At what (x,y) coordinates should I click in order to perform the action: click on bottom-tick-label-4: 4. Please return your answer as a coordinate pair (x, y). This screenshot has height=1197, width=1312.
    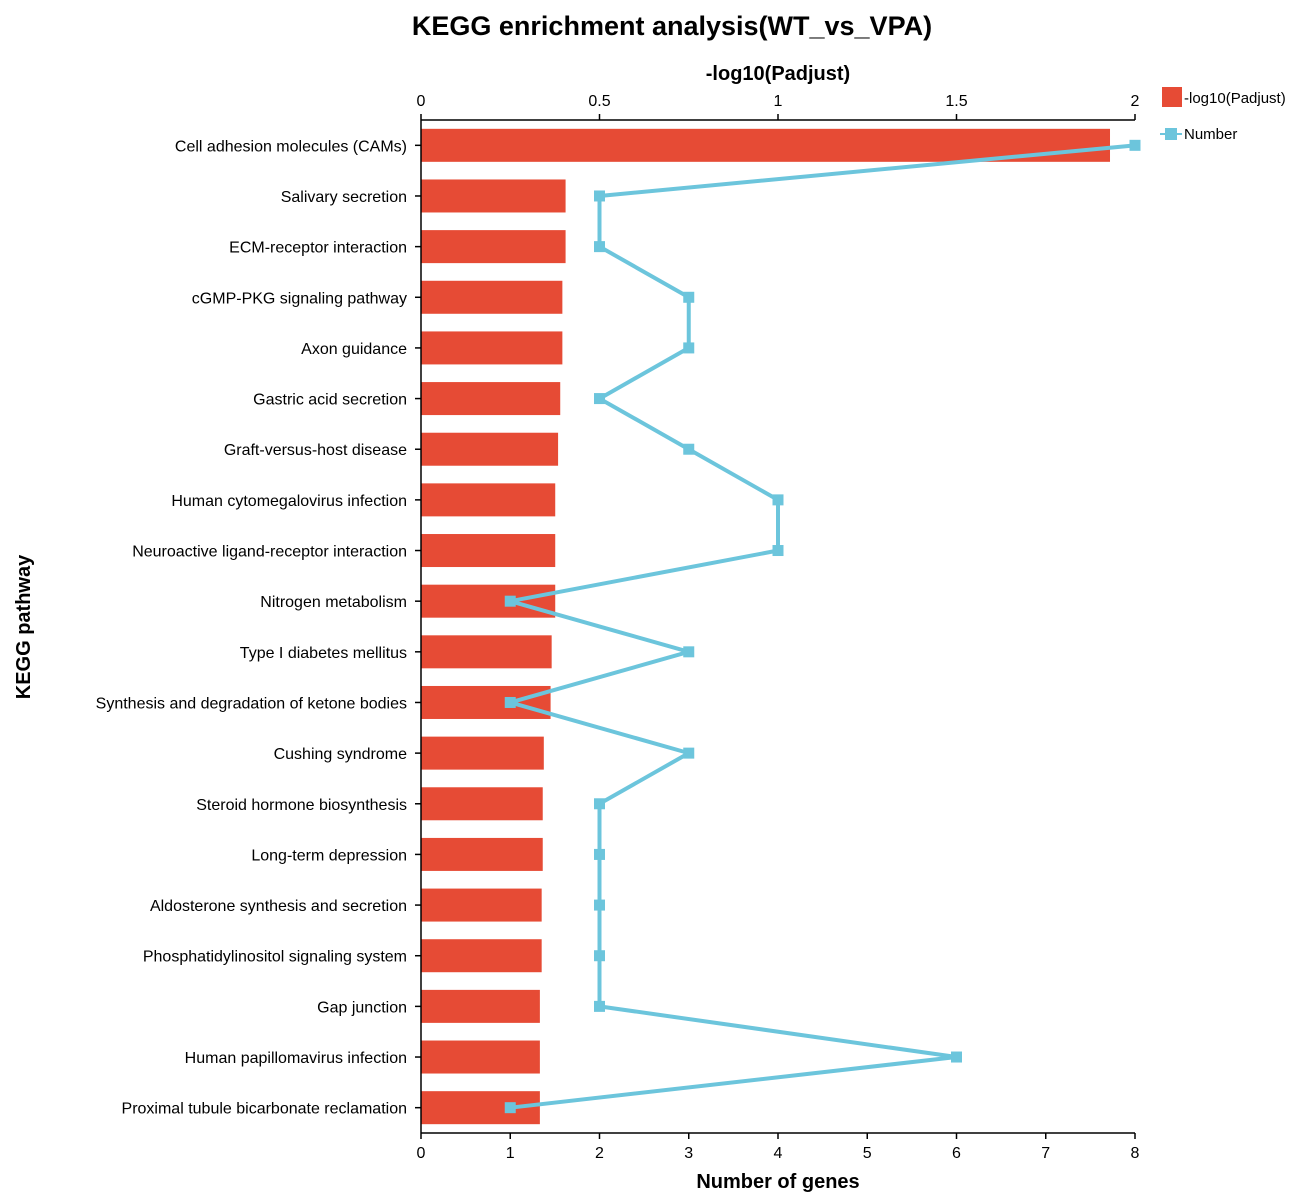
    Looking at the image, I should click on (778, 1153).